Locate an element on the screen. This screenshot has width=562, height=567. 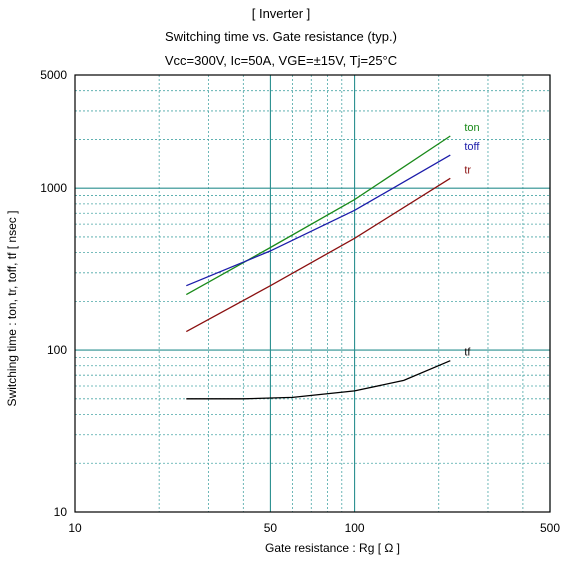
series-tr-label: tr is located at coordinates (467, 170).